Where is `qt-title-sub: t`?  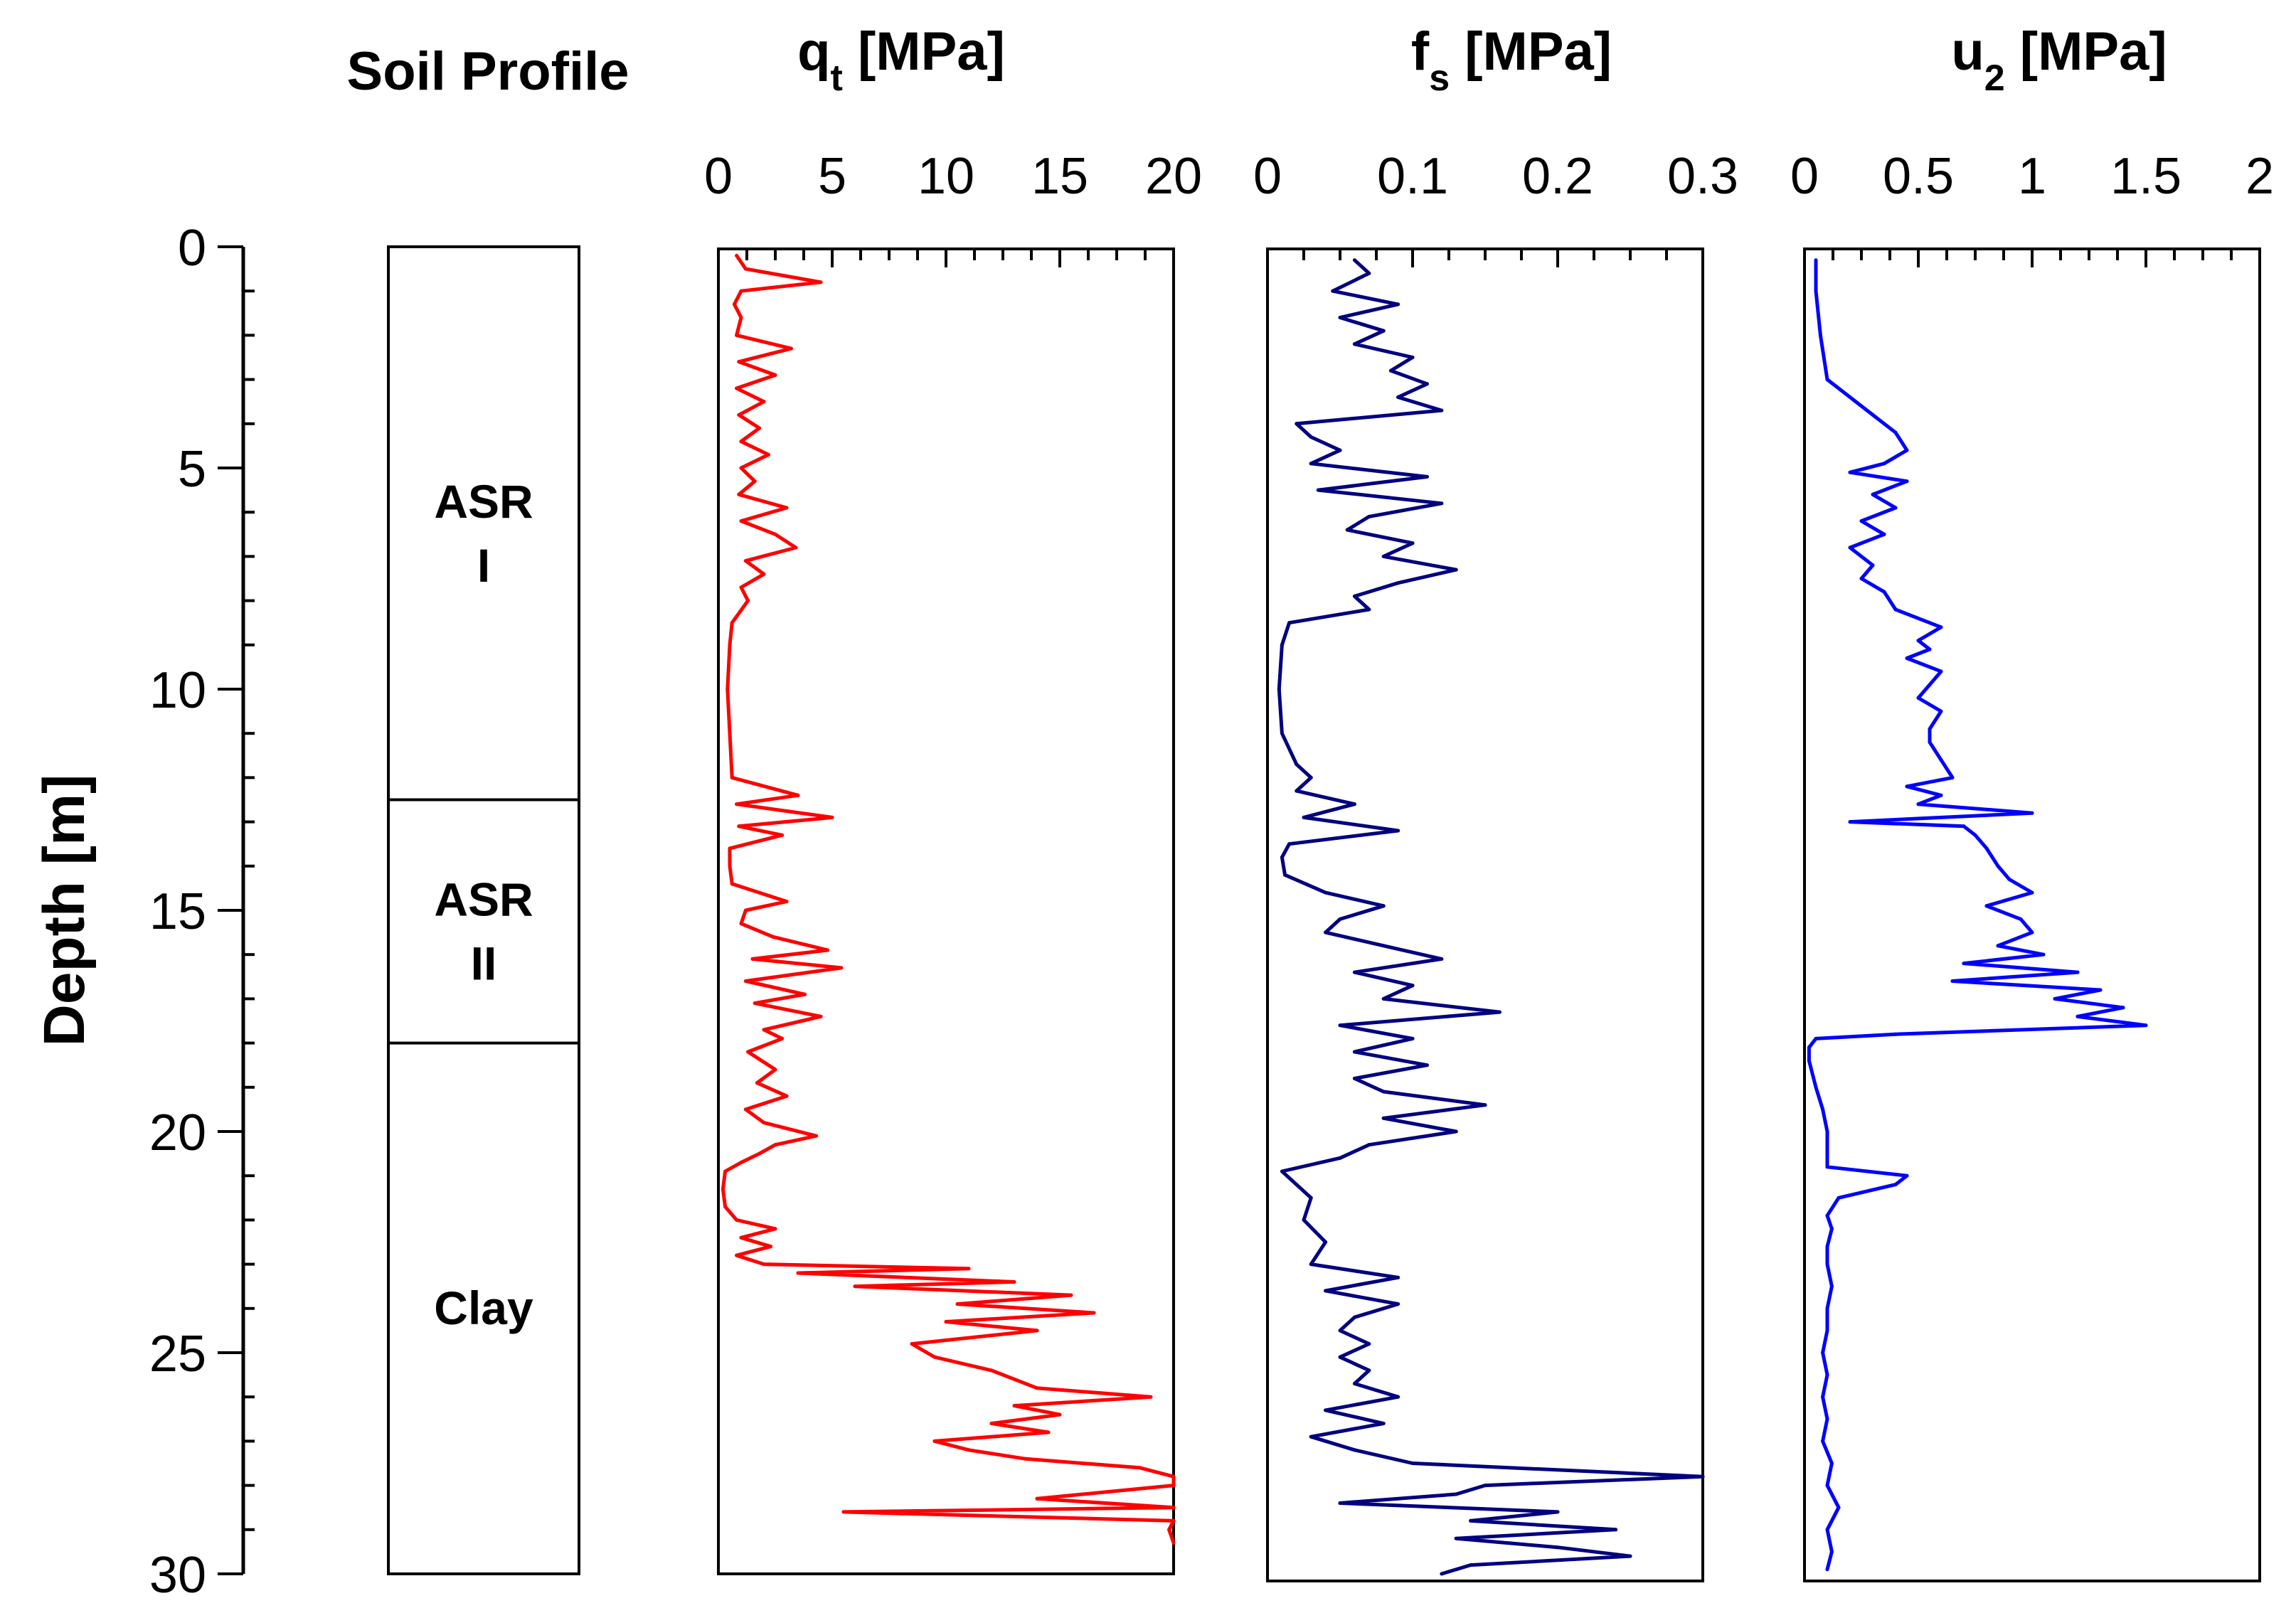
qt-title-sub: t is located at coordinates (837, 79).